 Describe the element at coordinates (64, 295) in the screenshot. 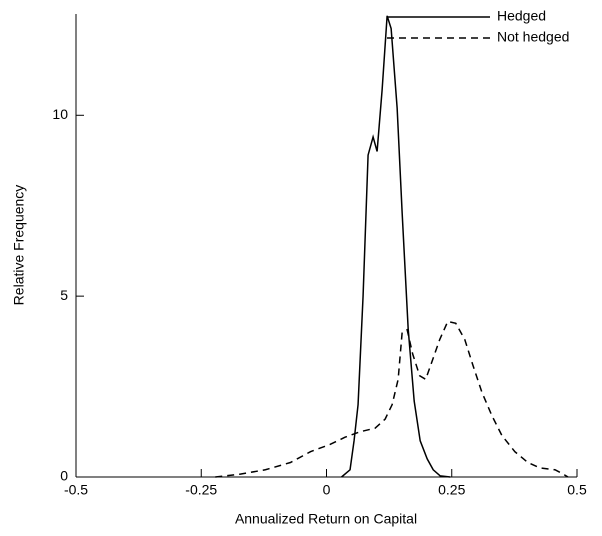

I see `y-tick-label: 5` at that location.